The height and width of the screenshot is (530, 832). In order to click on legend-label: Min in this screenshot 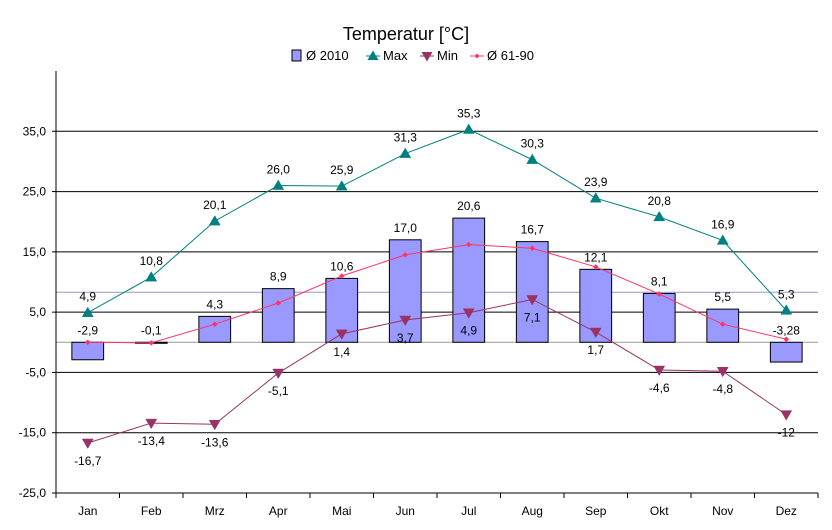, I will do `click(447, 55)`.